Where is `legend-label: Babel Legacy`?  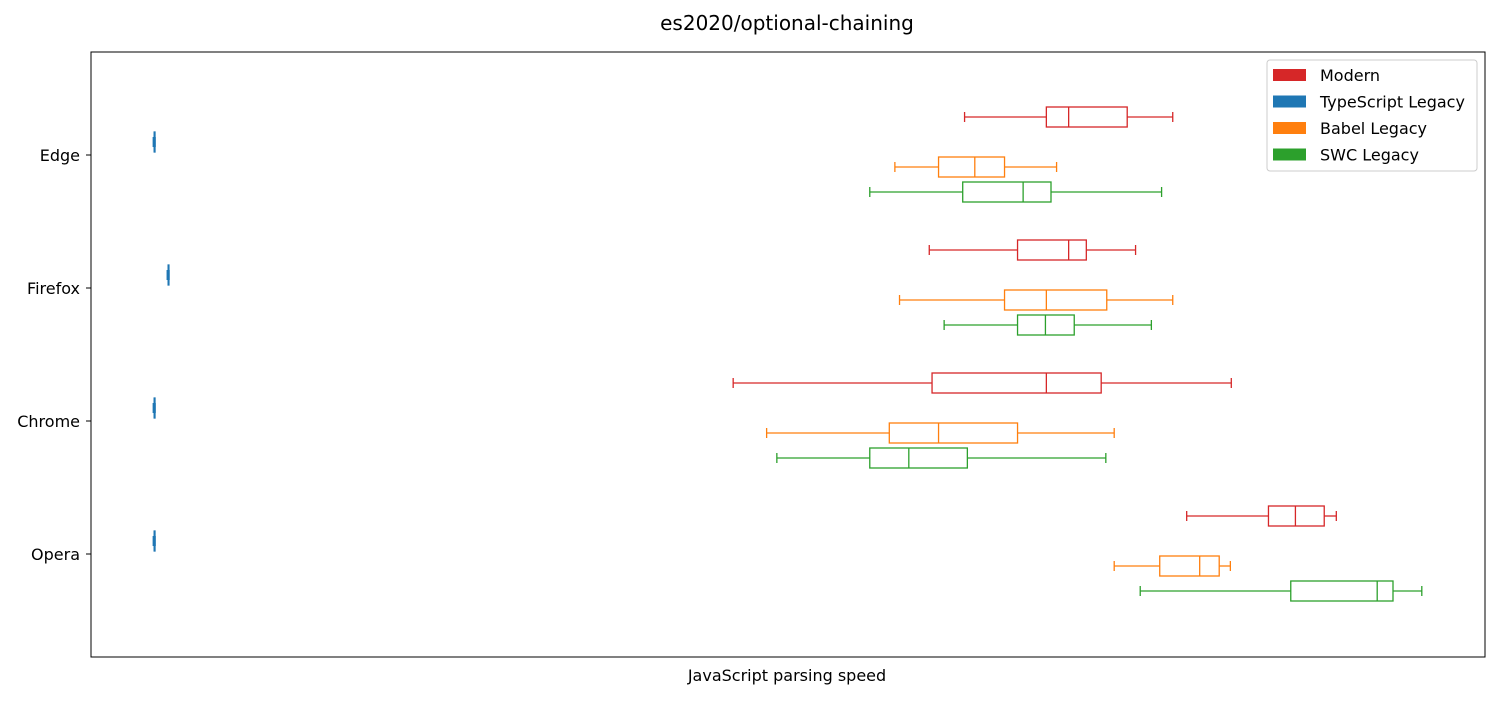
legend-label: Babel Legacy is located at coordinates (1373, 128).